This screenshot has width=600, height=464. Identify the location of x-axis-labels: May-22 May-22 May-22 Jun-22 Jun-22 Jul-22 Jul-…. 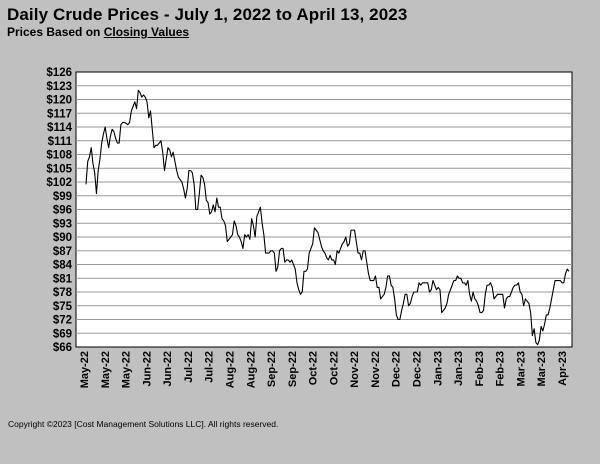
(324, 369).